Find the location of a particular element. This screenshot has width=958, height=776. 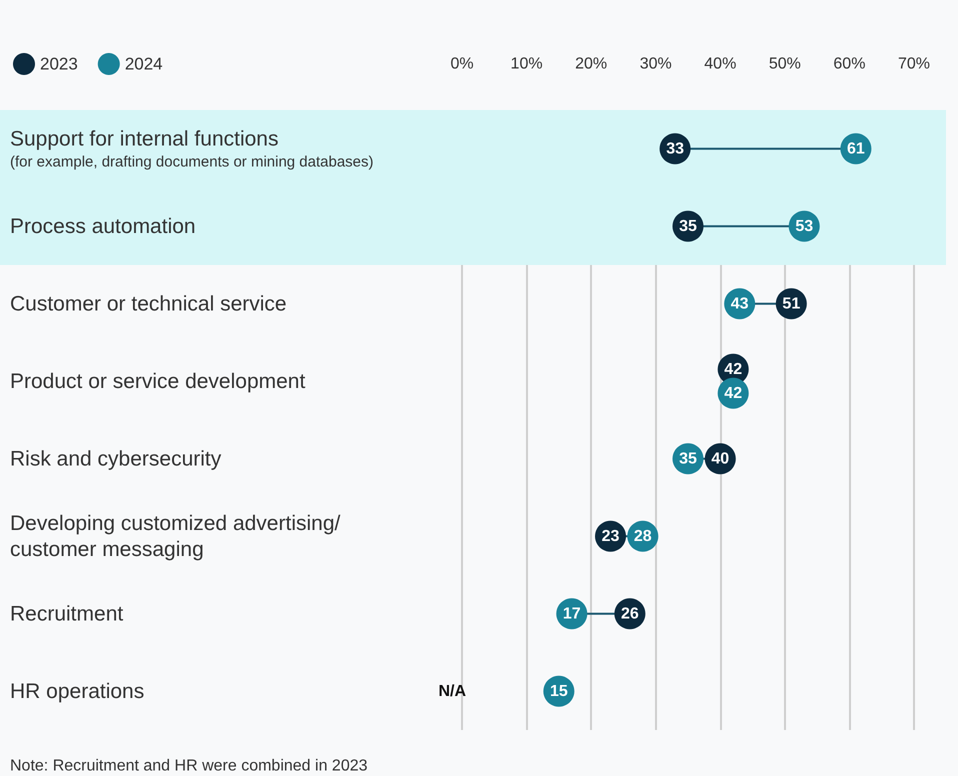

data-label: 40 is located at coordinates (720, 459).